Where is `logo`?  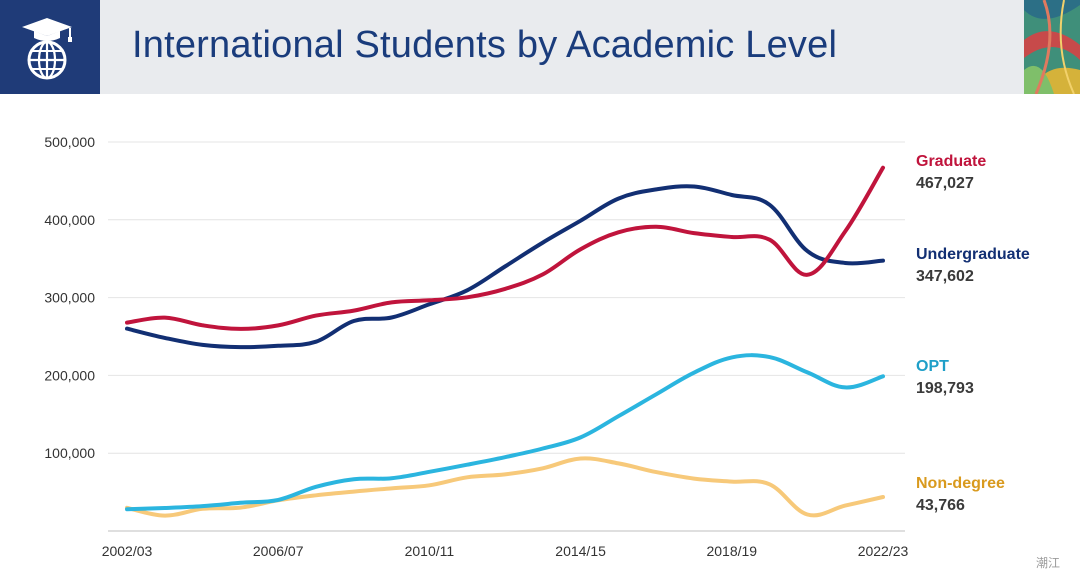 logo is located at coordinates (50, 47).